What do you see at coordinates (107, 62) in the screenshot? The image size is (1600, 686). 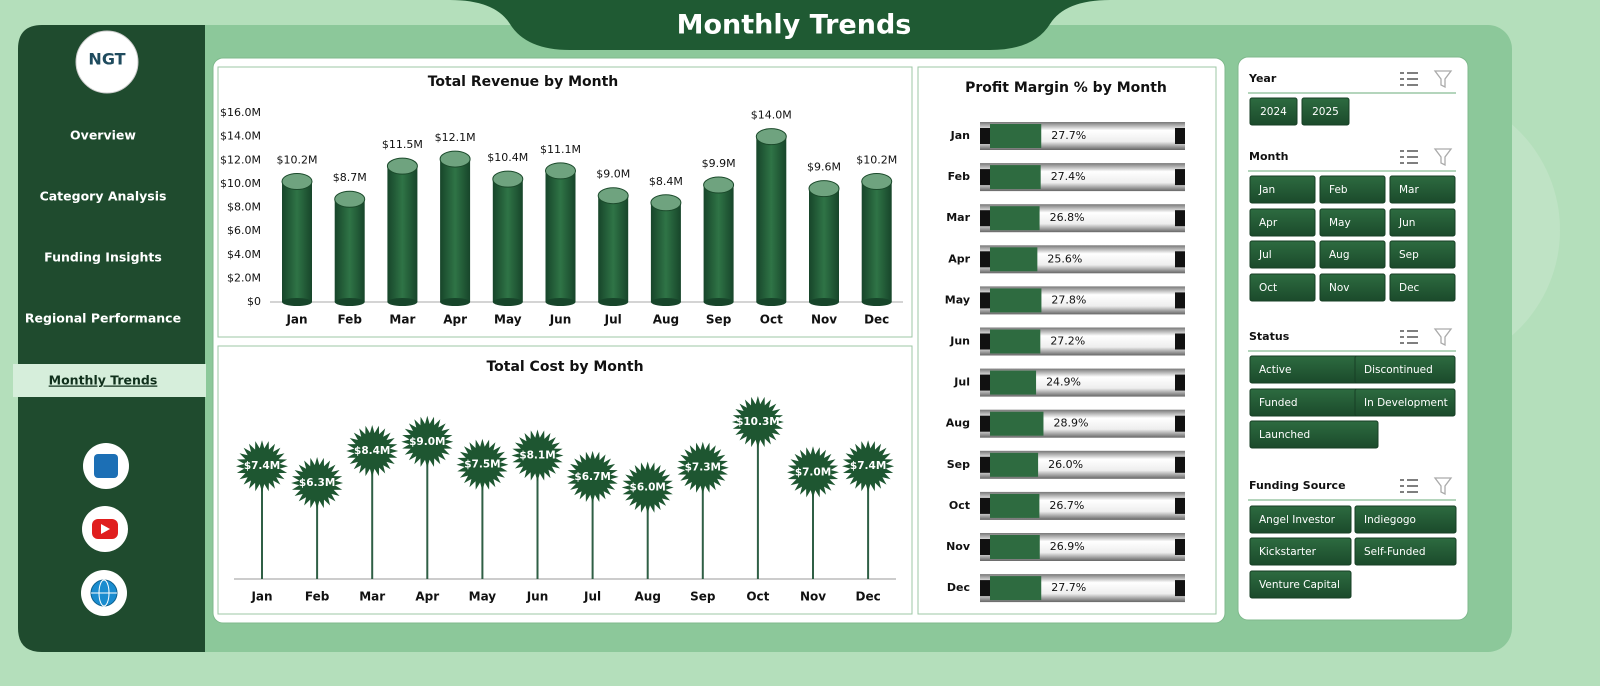 I see `logo` at bounding box center [107, 62].